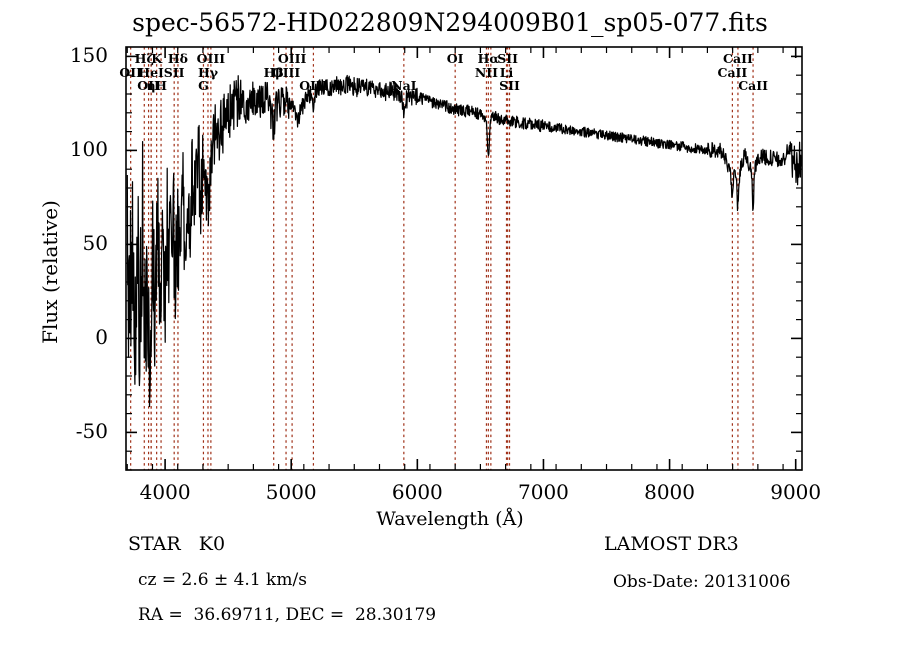 This screenshot has width=900, height=649. Describe the element at coordinates (88, 149) in the screenshot. I see `y-tick-label: 100` at that location.